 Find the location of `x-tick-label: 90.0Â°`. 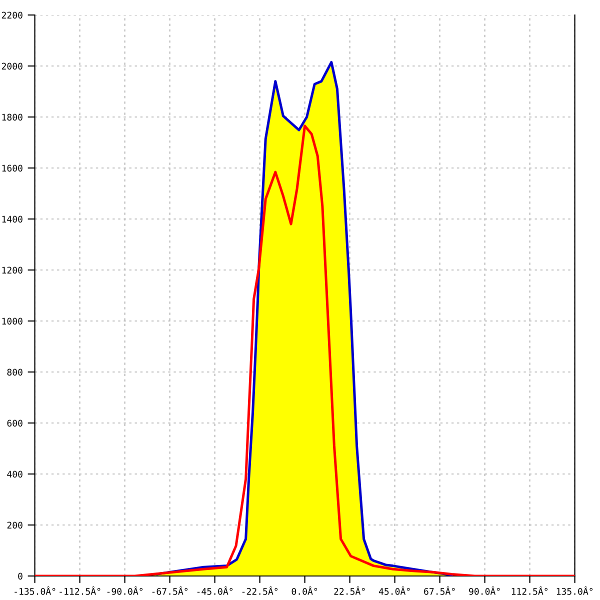

x-tick-label: 90.0Â° is located at coordinates (484, 590).